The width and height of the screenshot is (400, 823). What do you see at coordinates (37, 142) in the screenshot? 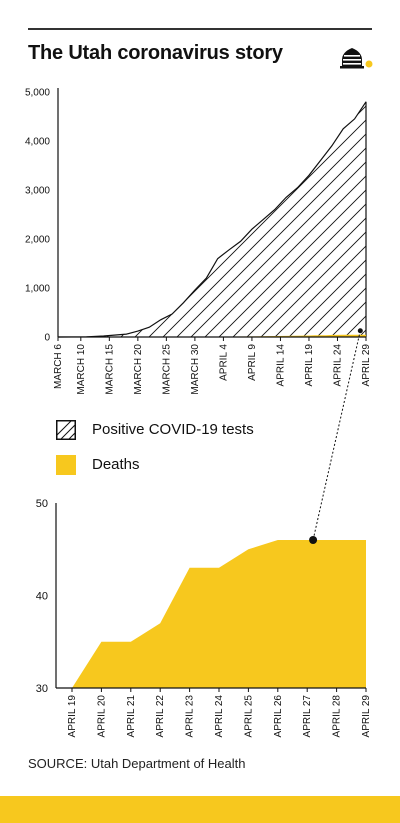
I see `y-tick-label: 4,000` at bounding box center [37, 142].